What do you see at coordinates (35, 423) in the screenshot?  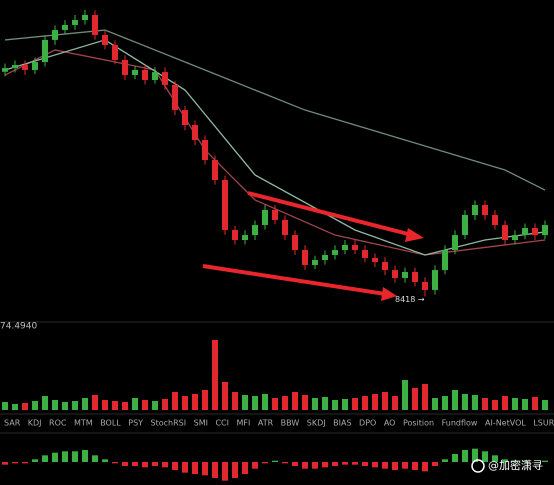 I see `indicator-tab: KDJ` at bounding box center [35, 423].